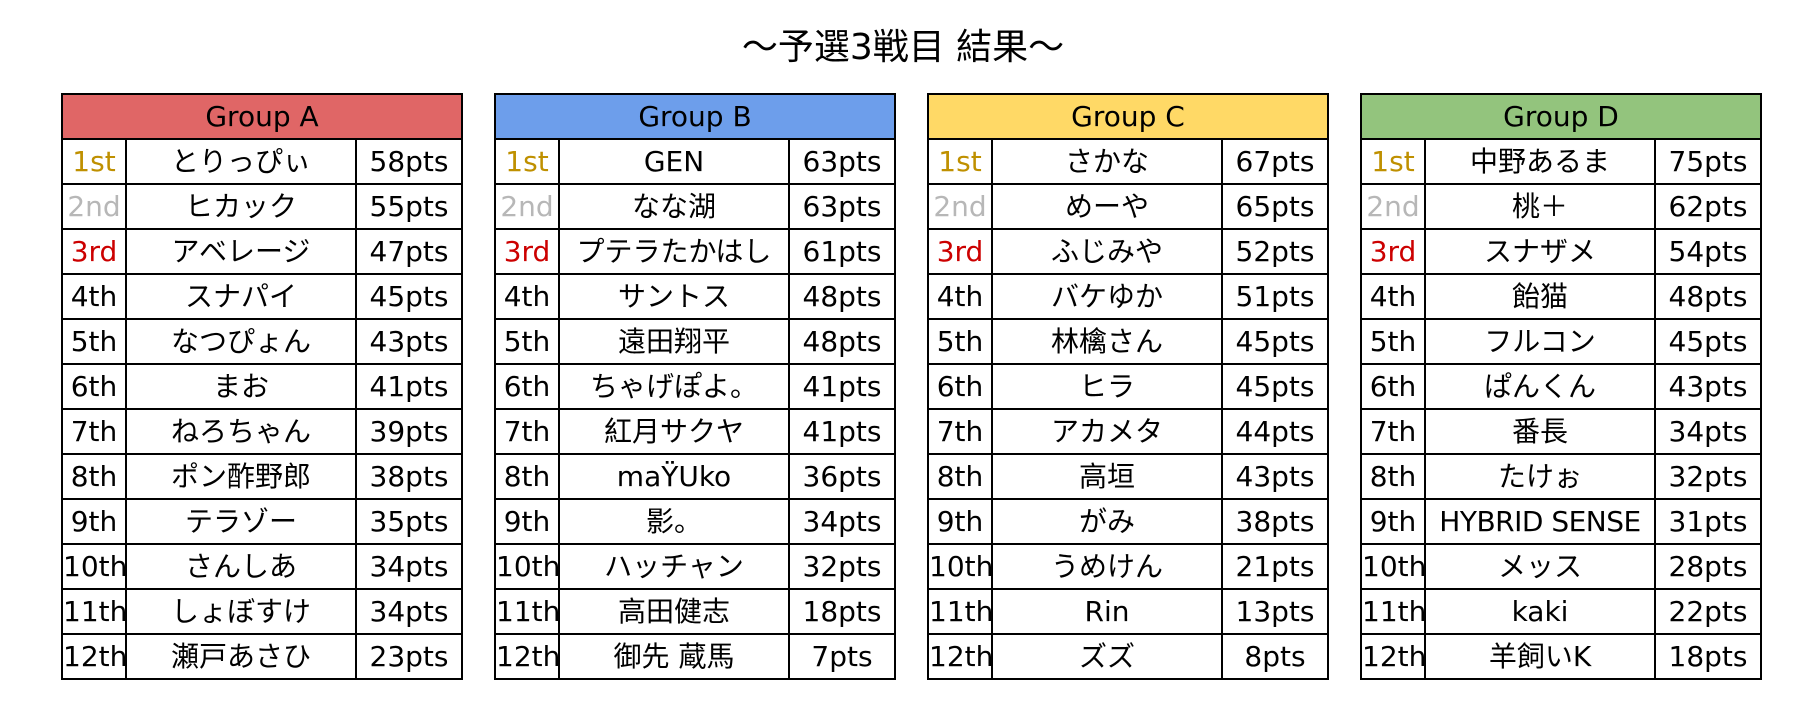 This screenshot has width=1806, height=719. What do you see at coordinates (1393, 476) in the screenshot?
I see `rank-cell: 8th` at bounding box center [1393, 476].